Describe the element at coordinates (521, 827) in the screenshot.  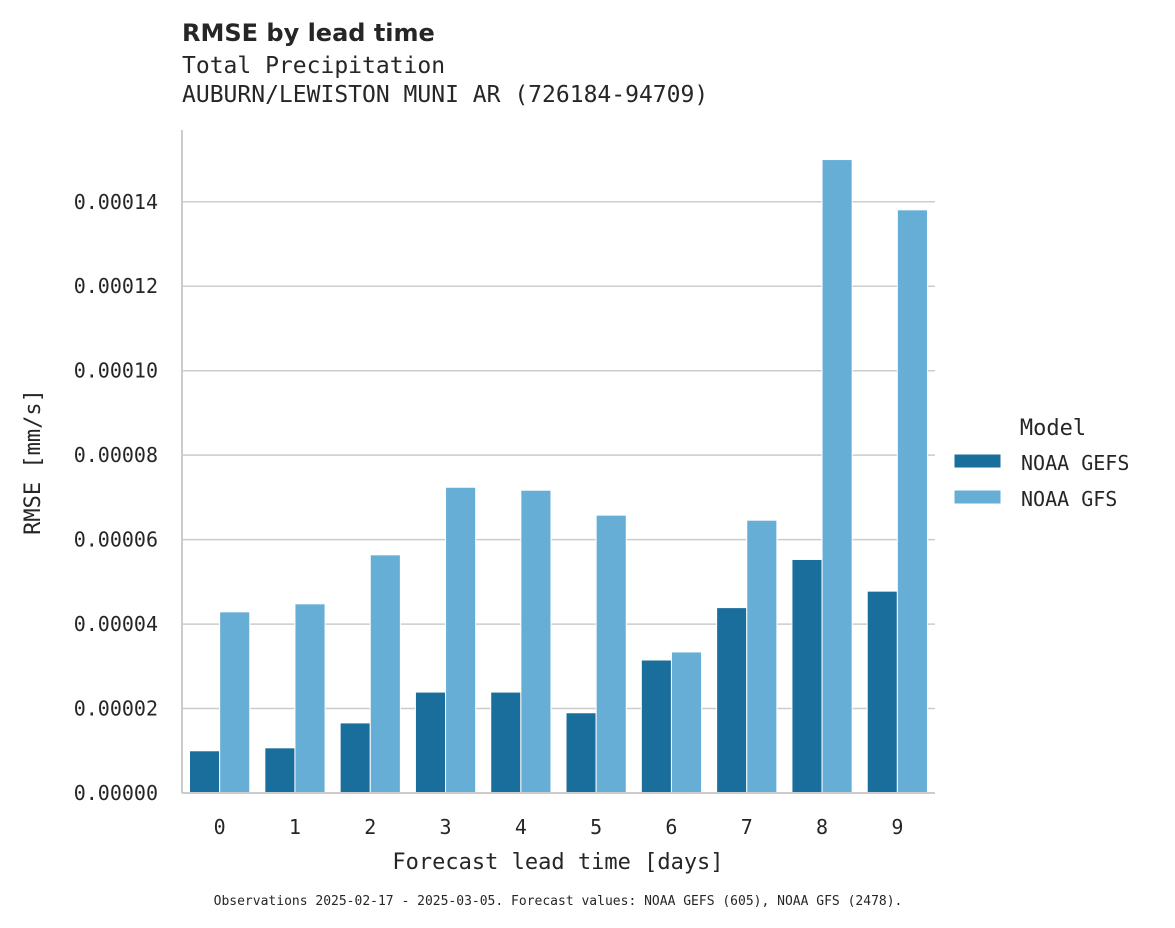
I see `x-tick-label: 4` at that location.